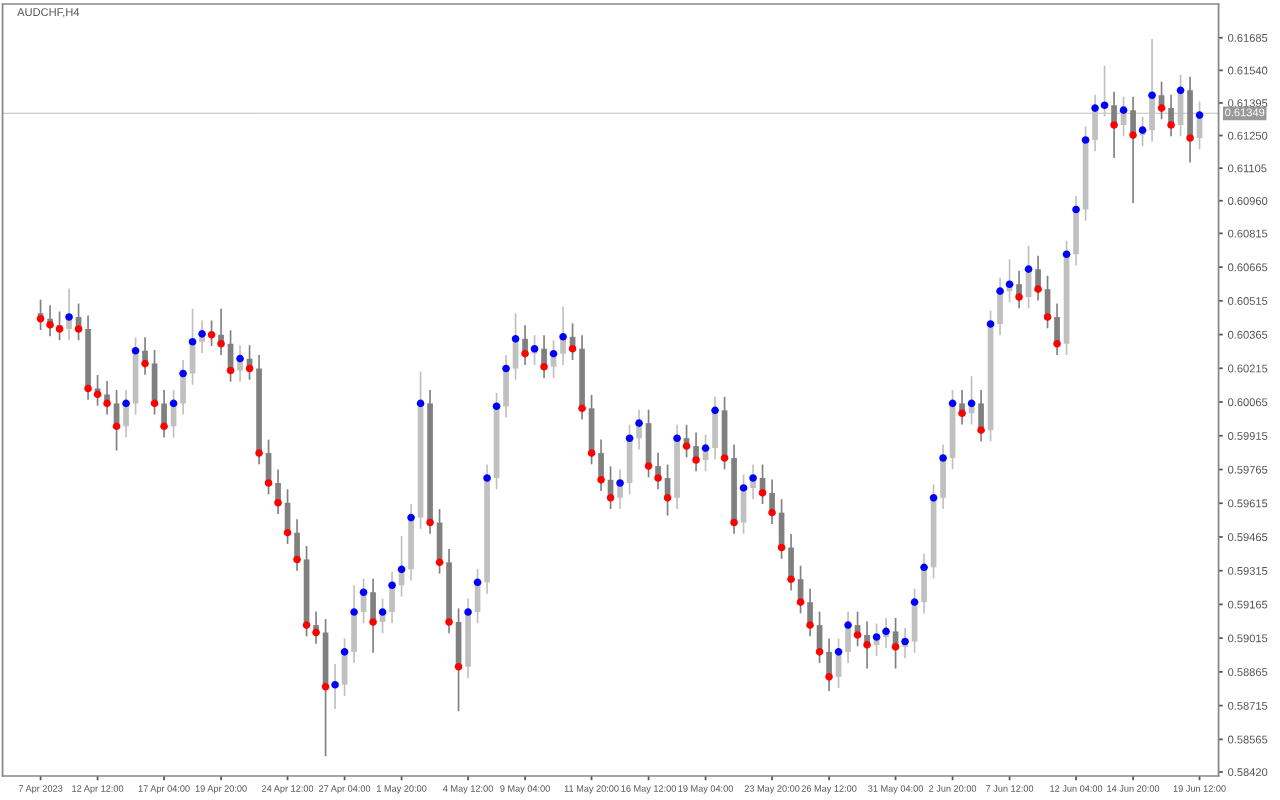 The width and height of the screenshot is (1280, 800). Describe the element at coordinates (1248, 201) in the screenshot. I see `y-tick-label: 0.60960` at that location.